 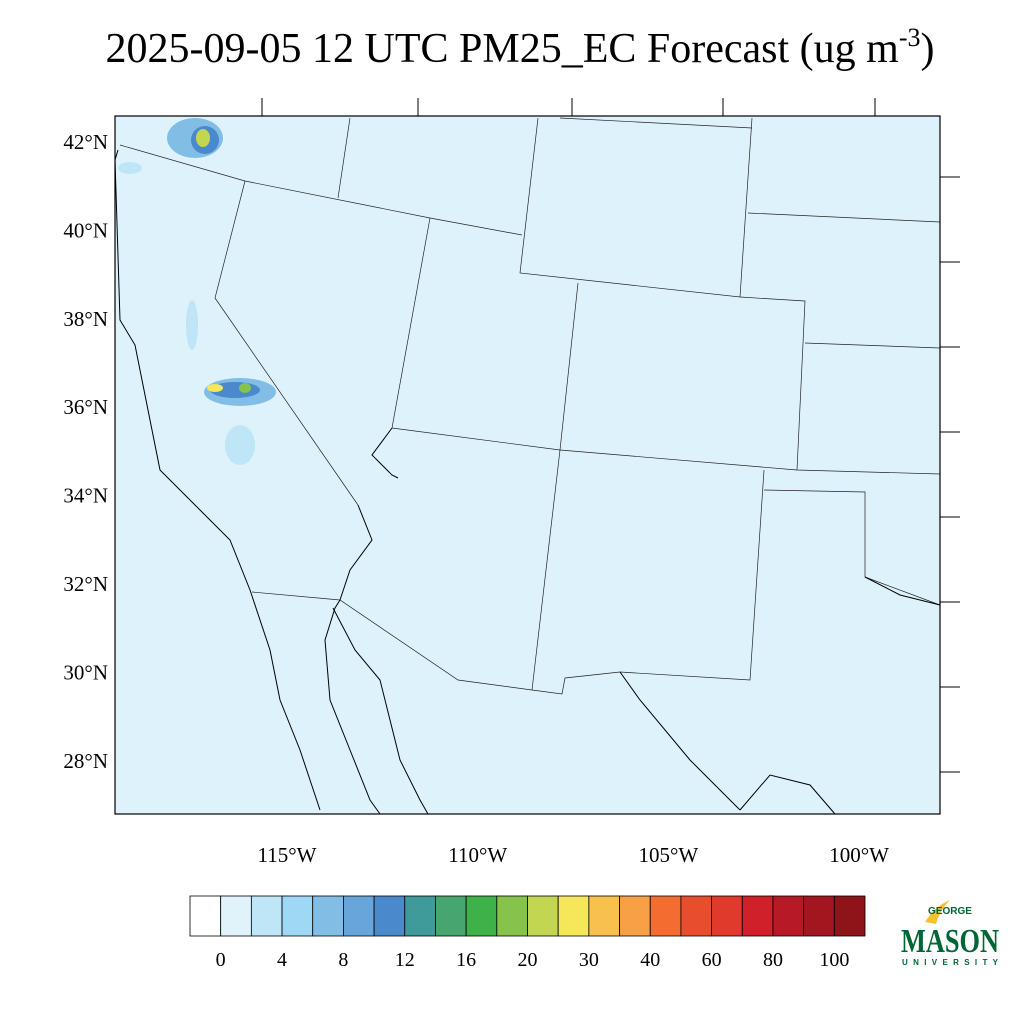 What do you see at coordinates (650, 960) in the screenshot?
I see `colorbar-label: 40` at bounding box center [650, 960].